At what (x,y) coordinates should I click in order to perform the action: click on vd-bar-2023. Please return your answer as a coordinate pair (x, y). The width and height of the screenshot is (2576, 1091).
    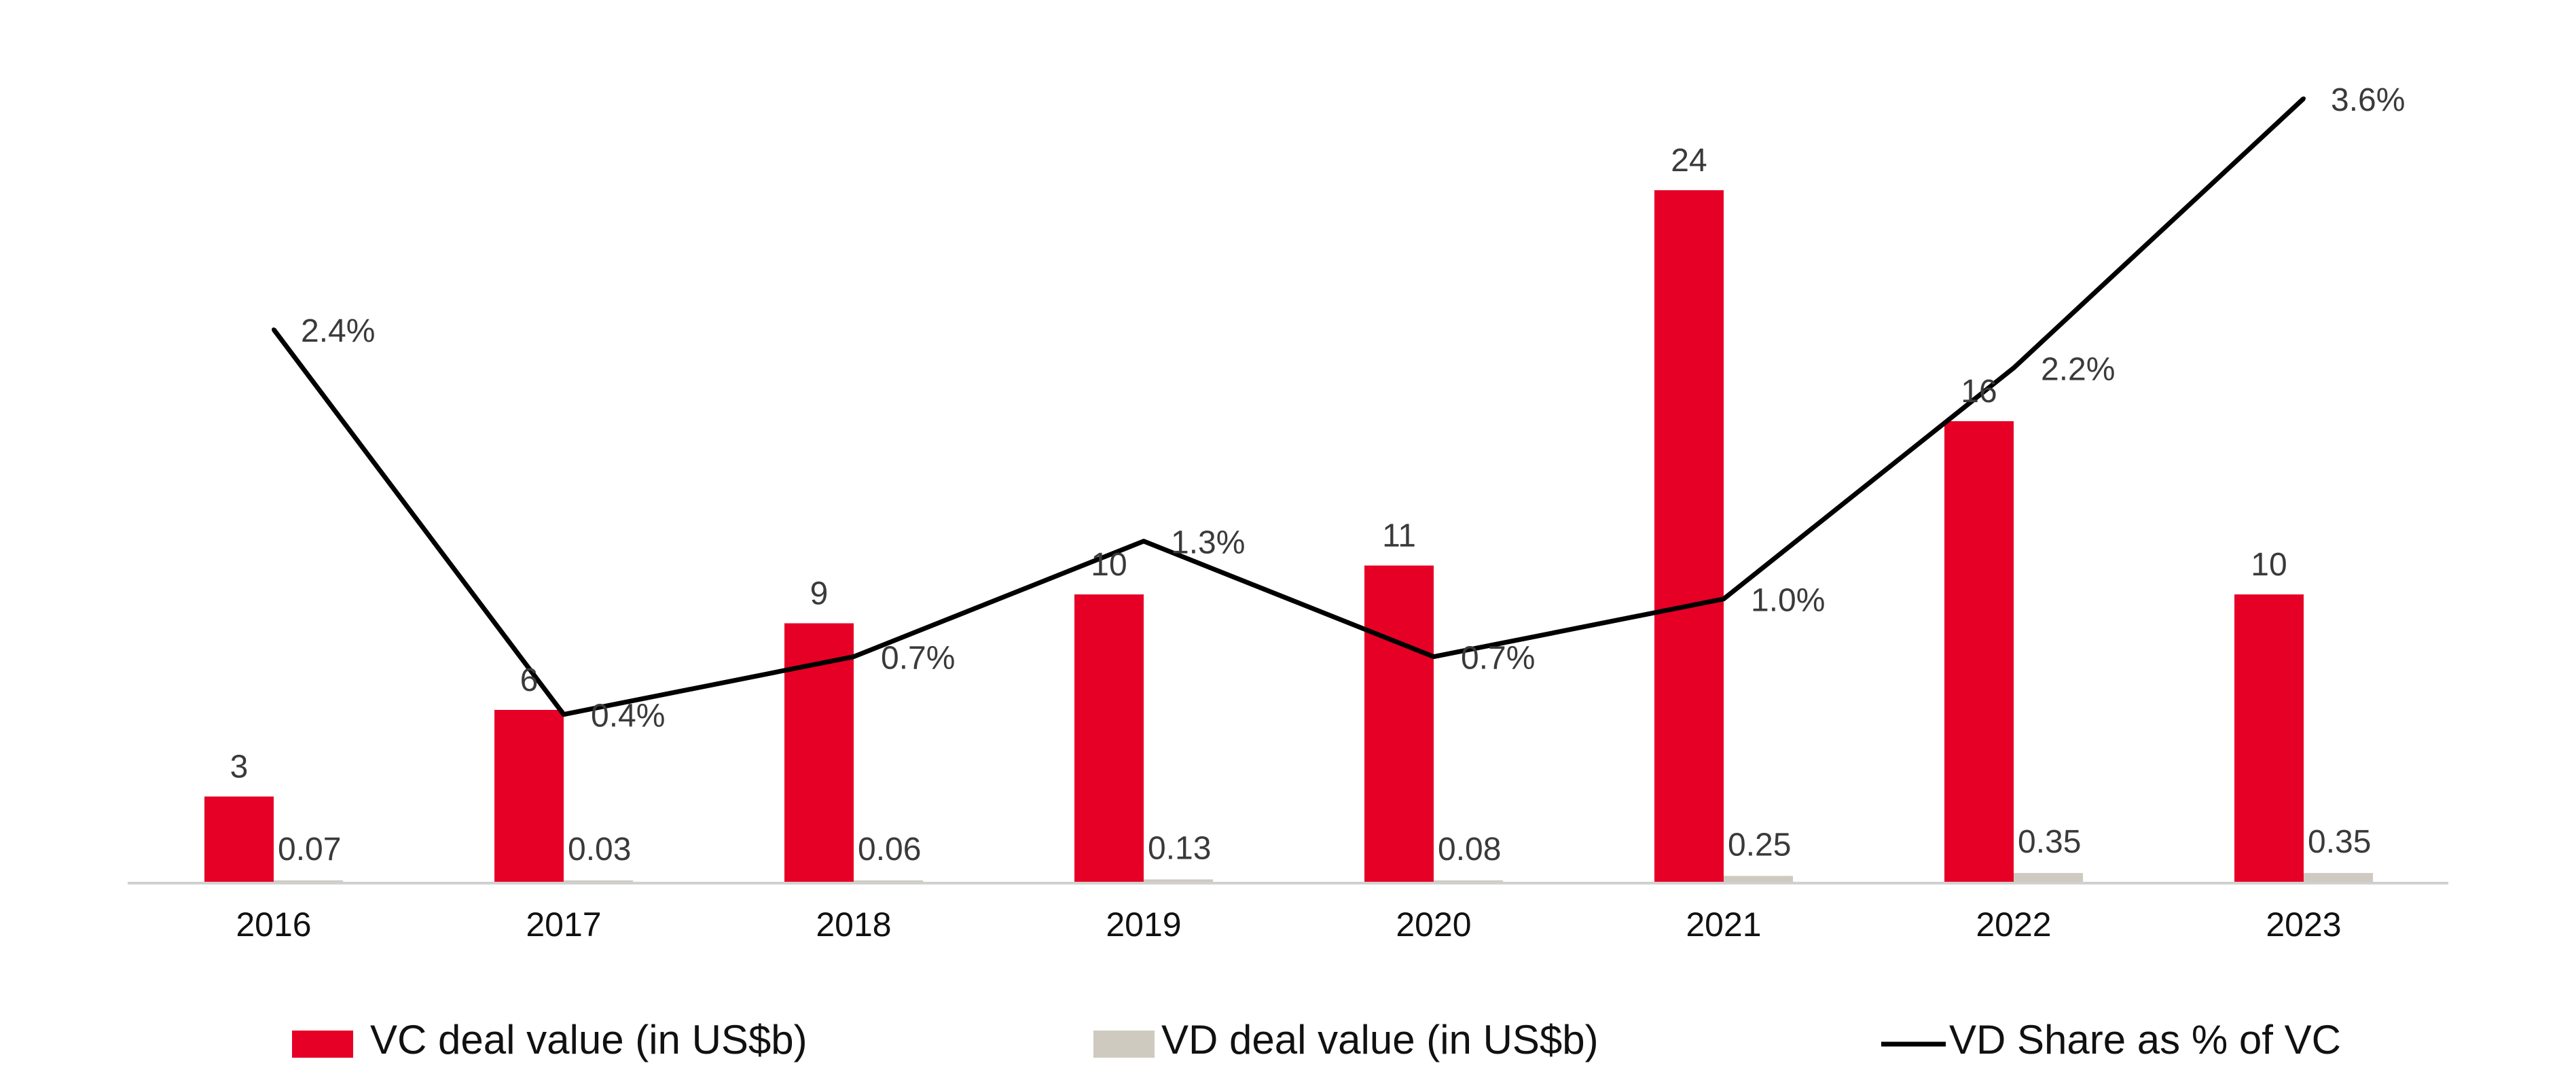
    Looking at the image, I should click on (2338, 878).